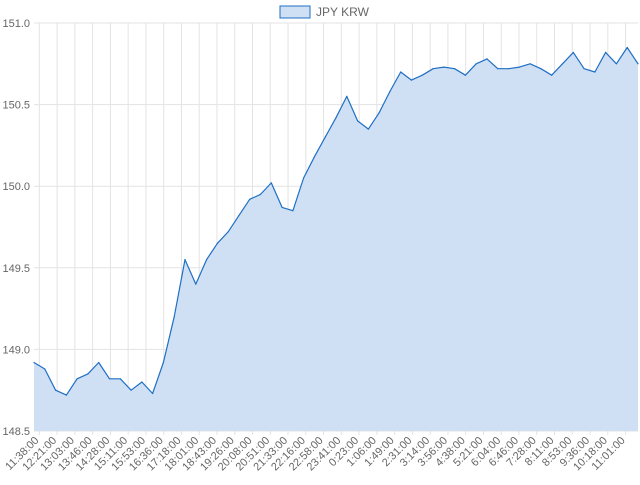 The width and height of the screenshot is (640, 485). Describe the element at coordinates (16, 106) in the screenshot. I see `y-tick-label: 150.5` at that location.